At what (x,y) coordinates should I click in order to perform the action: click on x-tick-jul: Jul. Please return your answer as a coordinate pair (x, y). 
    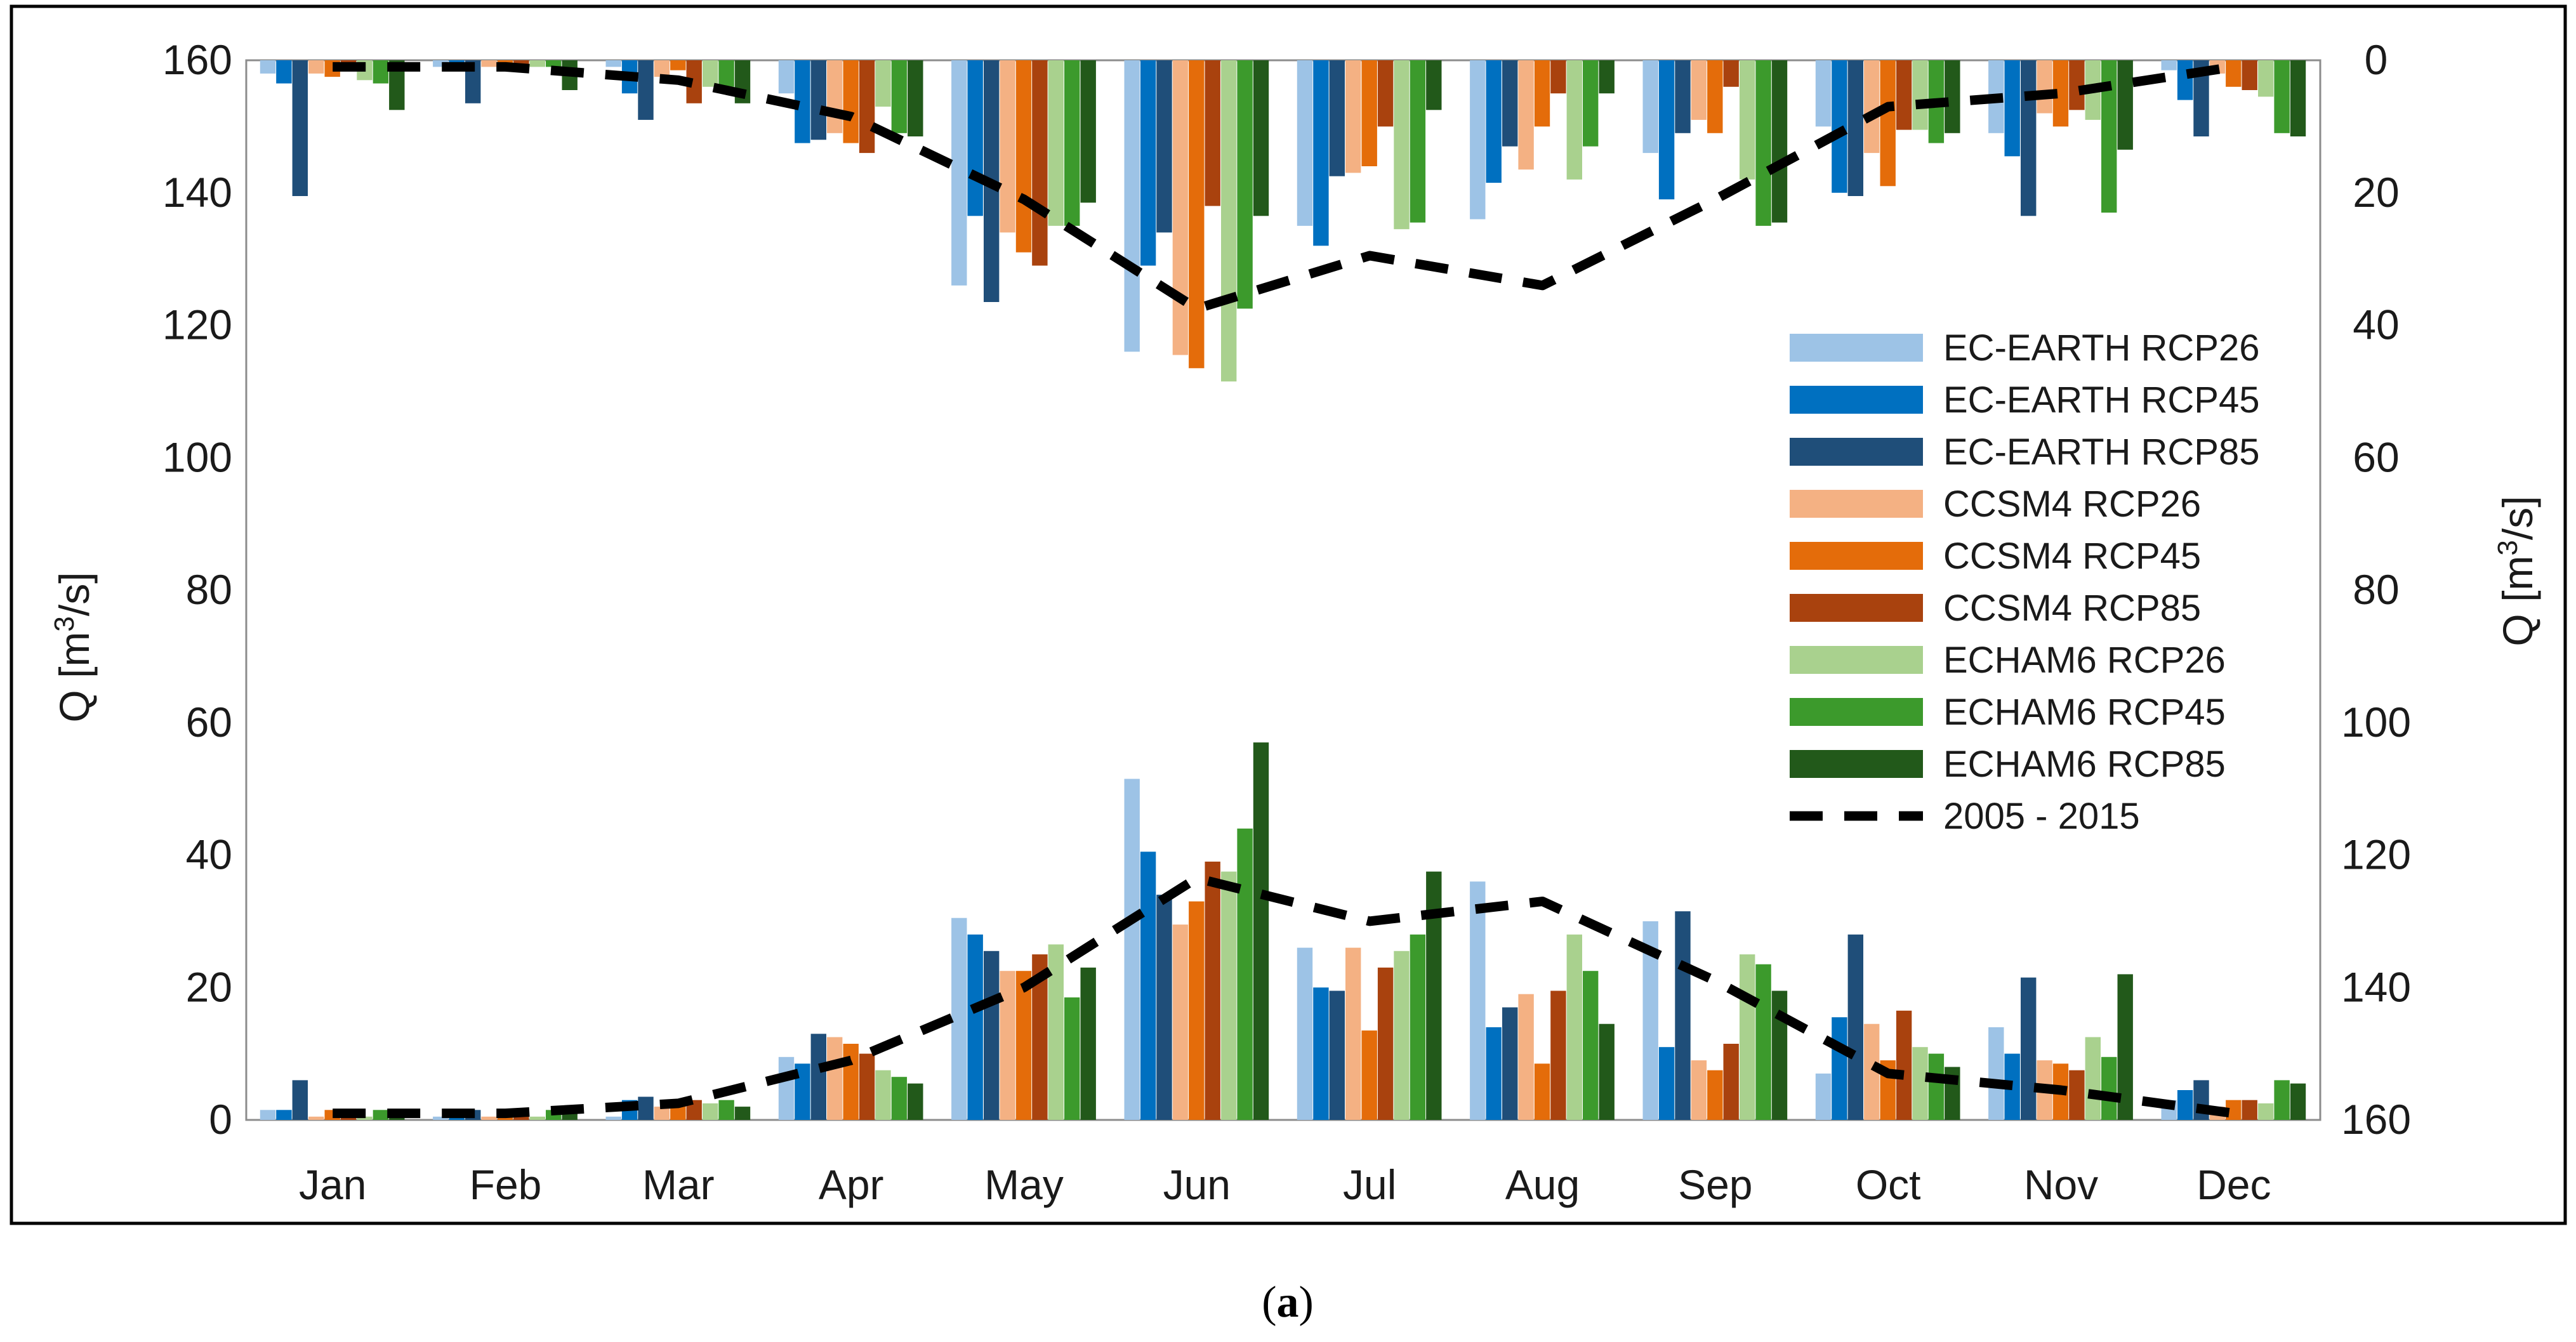
    Looking at the image, I should click on (1369, 1184).